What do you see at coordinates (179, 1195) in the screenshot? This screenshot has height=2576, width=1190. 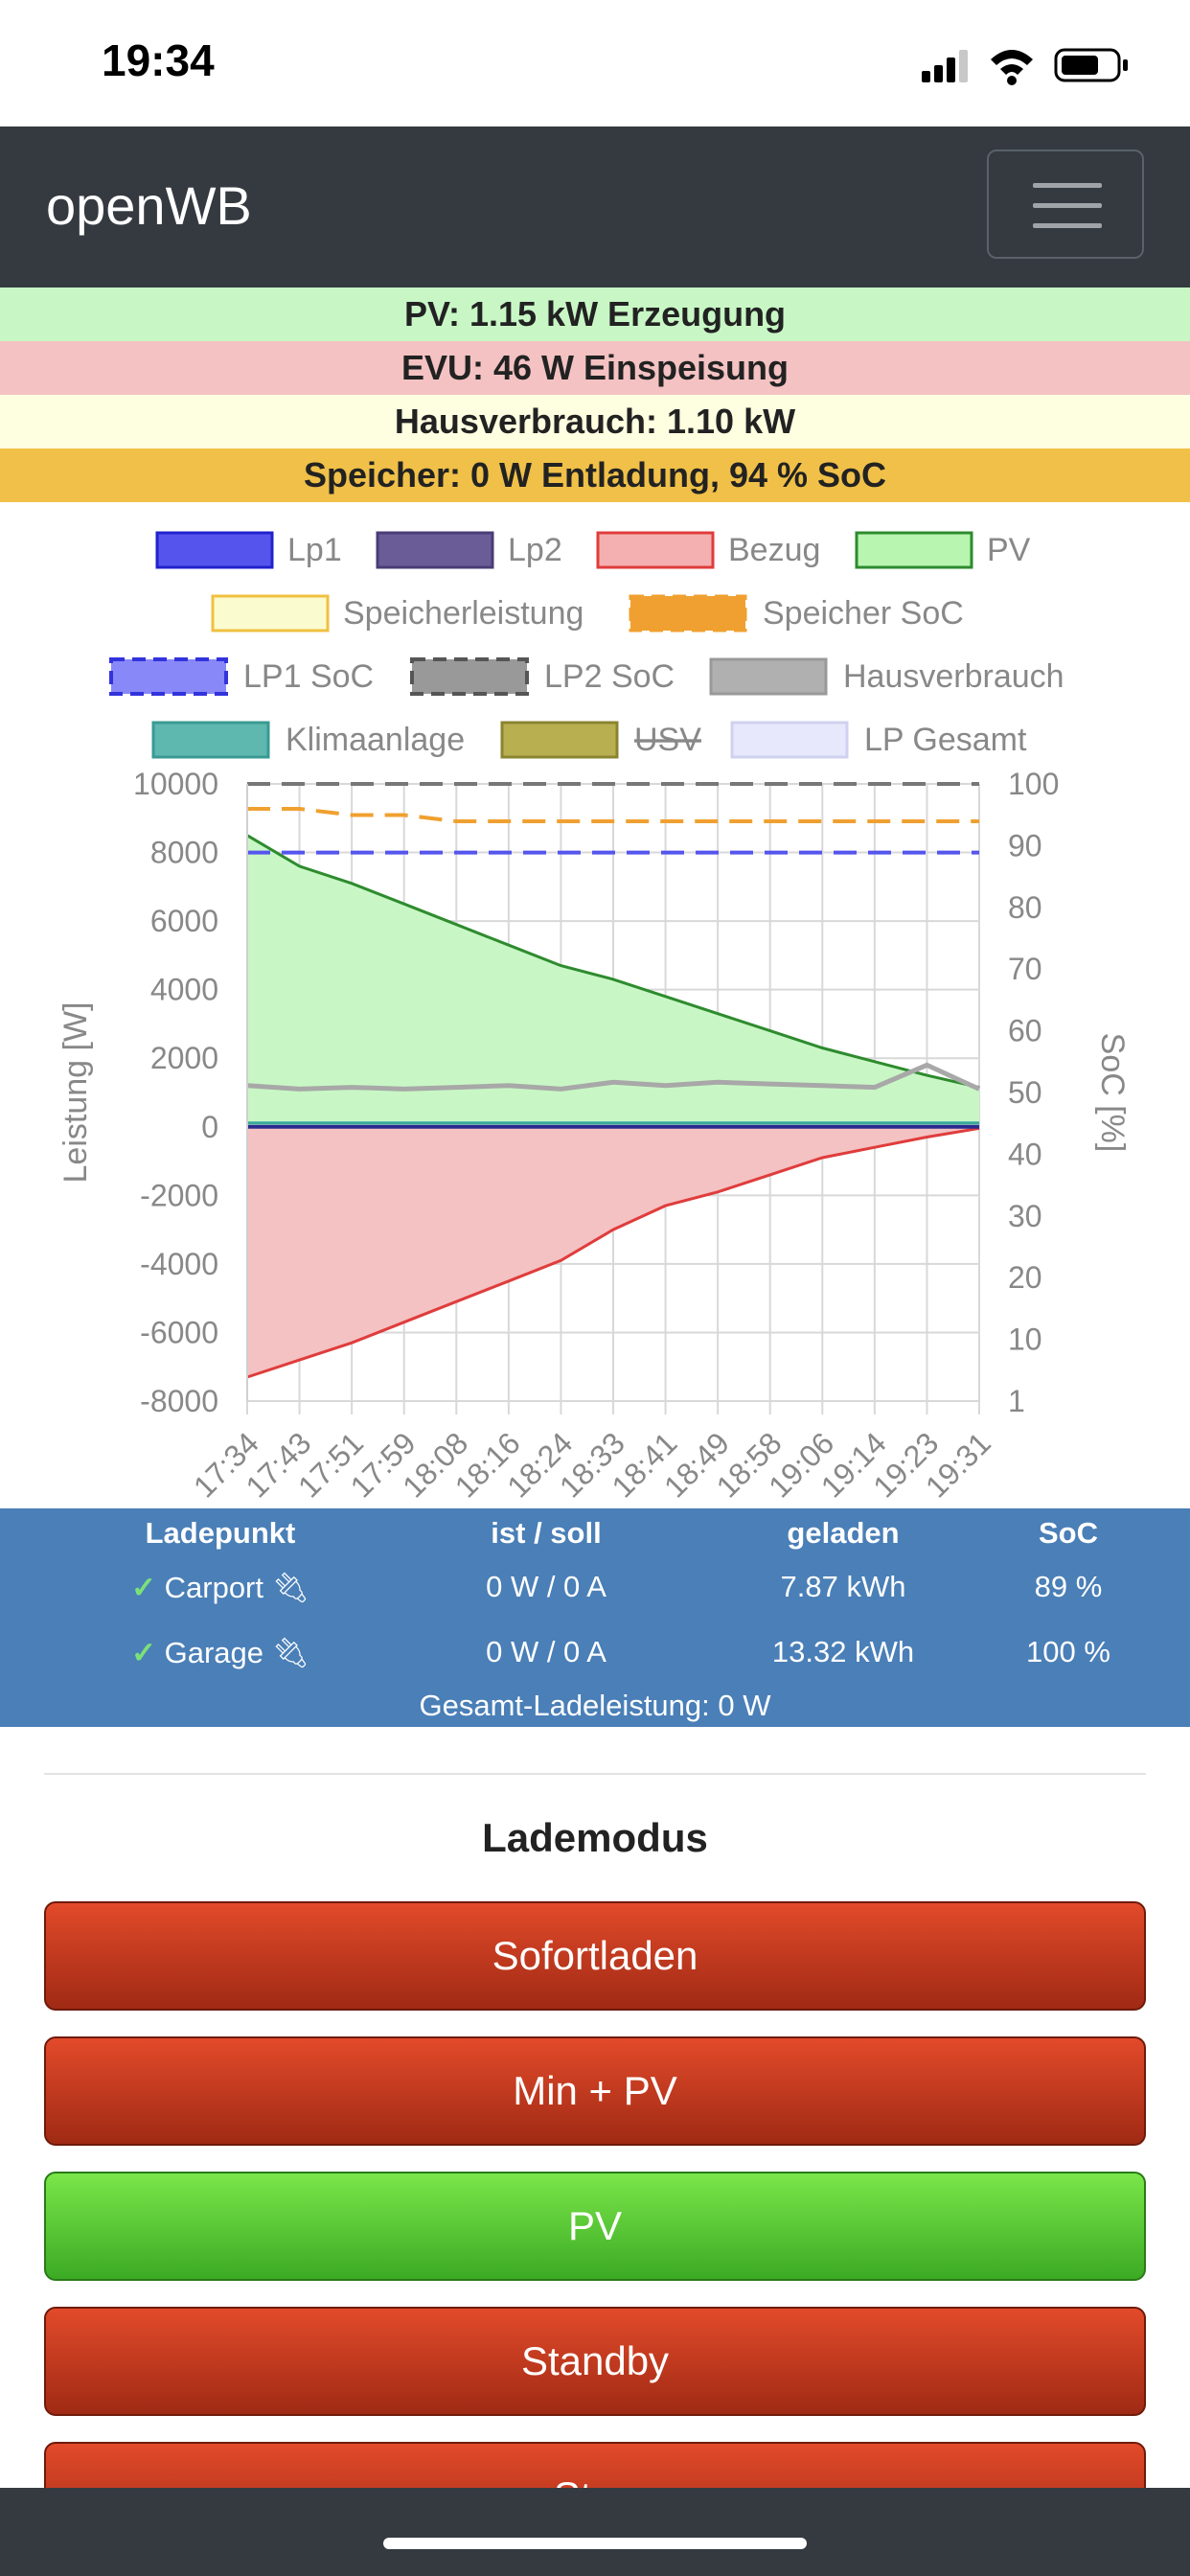 I see `y-tick-label: -2000` at bounding box center [179, 1195].